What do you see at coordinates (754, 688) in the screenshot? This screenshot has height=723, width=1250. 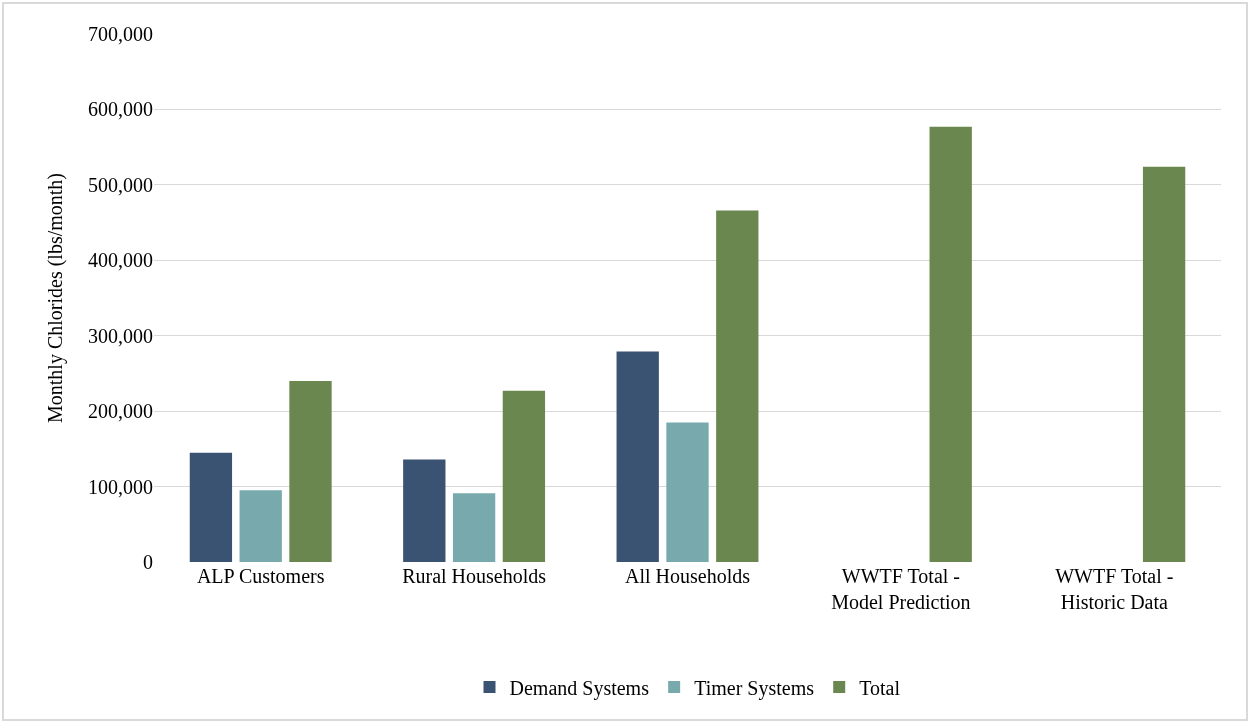 I see `legend-label: Timer Systems` at bounding box center [754, 688].